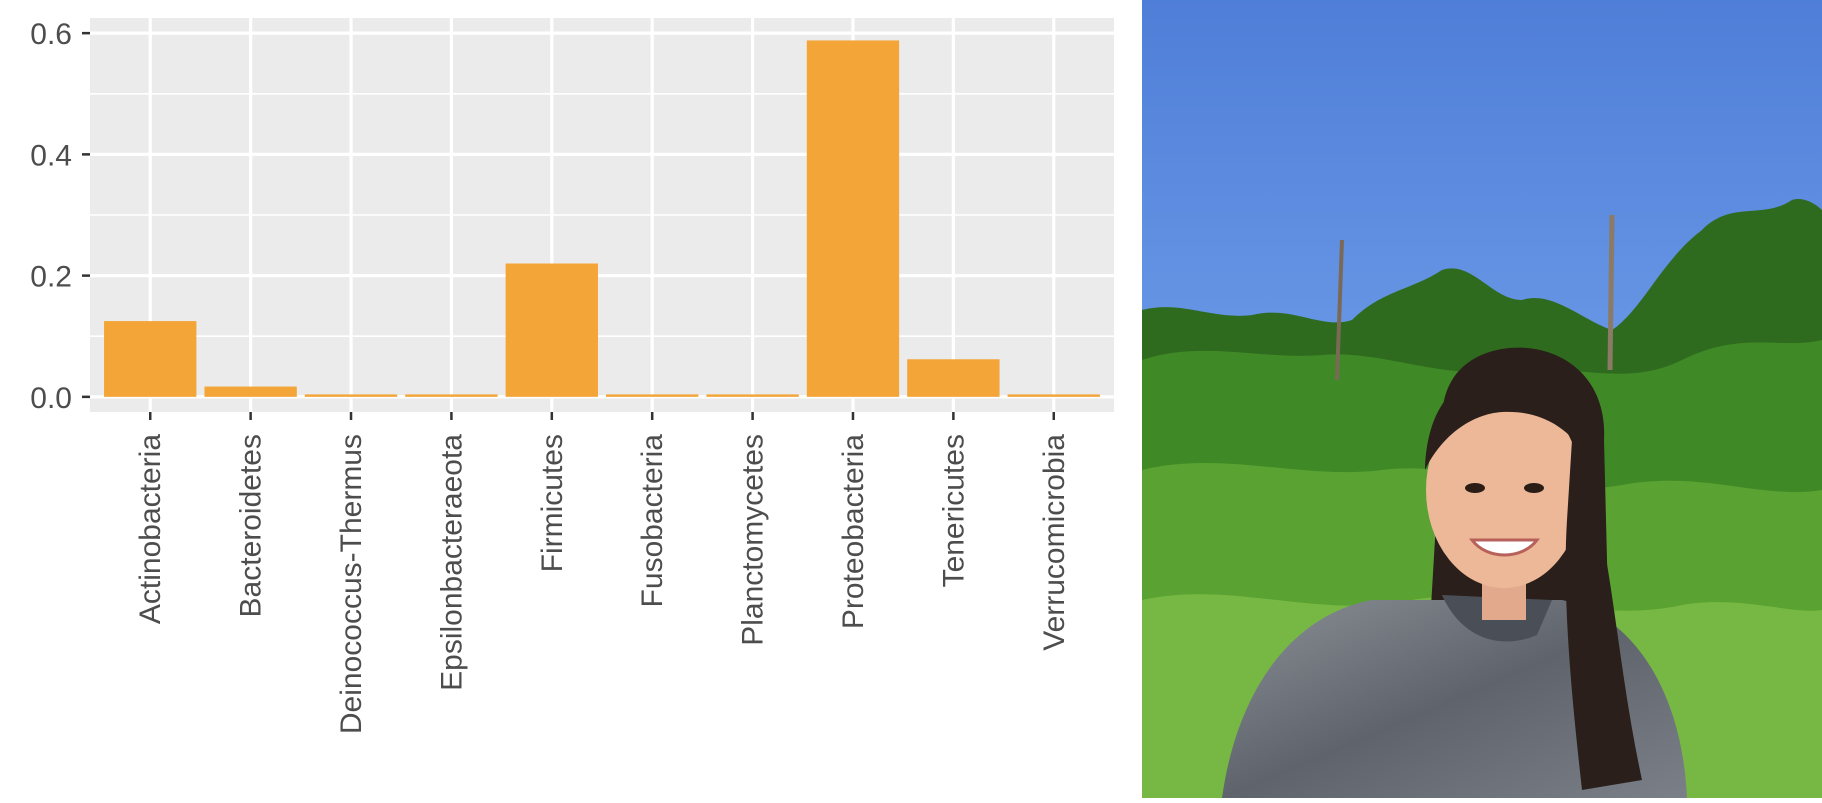 Image resolution: width=1822 pixels, height=803 pixels. What do you see at coordinates (853, 218) in the screenshot?
I see `bar-proteobacteria` at bounding box center [853, 218].